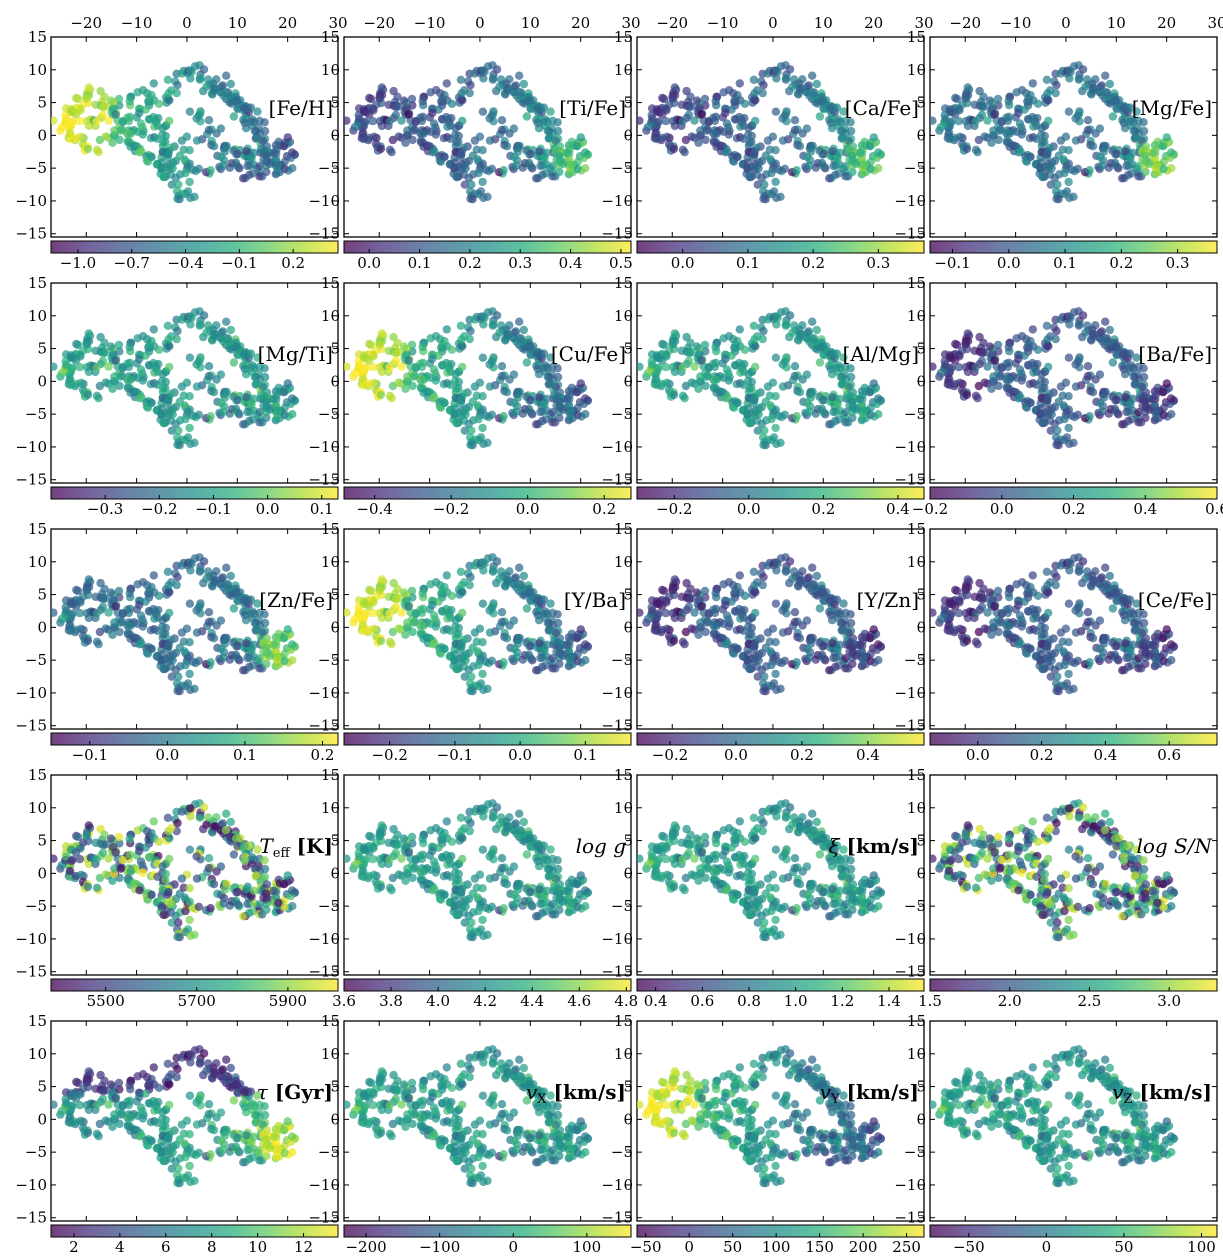 The image size is (1223, 1259). Describe the element at coordinates (571, 263) in the screenshot. I see `panel-2-colorbar-tick-label: 0.4` at that location.